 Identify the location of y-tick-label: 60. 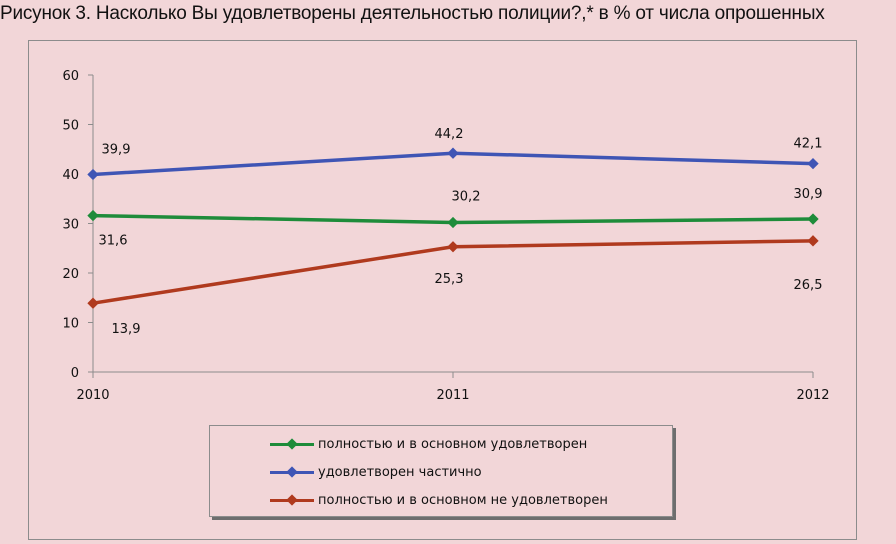
(70, 76).